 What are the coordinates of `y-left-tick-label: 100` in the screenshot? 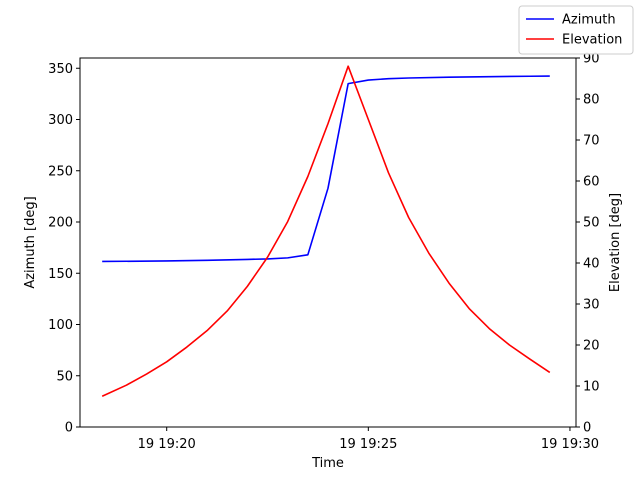 It's located at (60, 325).